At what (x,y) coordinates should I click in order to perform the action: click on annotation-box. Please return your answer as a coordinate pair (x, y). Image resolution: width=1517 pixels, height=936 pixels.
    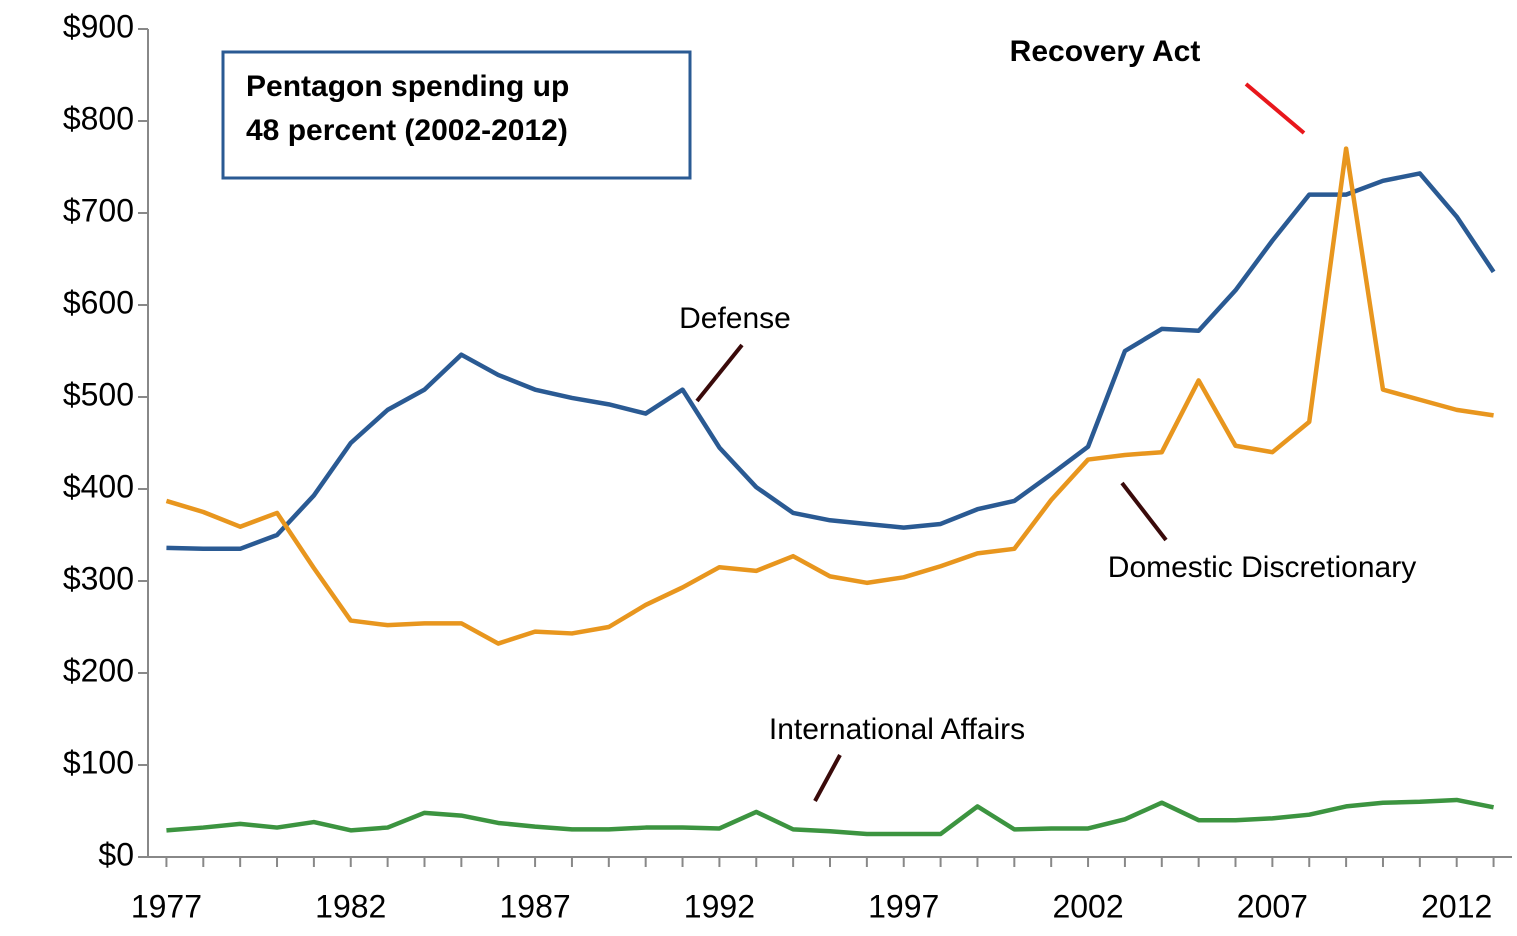
    Looking at the image, I should click on (456, 115).